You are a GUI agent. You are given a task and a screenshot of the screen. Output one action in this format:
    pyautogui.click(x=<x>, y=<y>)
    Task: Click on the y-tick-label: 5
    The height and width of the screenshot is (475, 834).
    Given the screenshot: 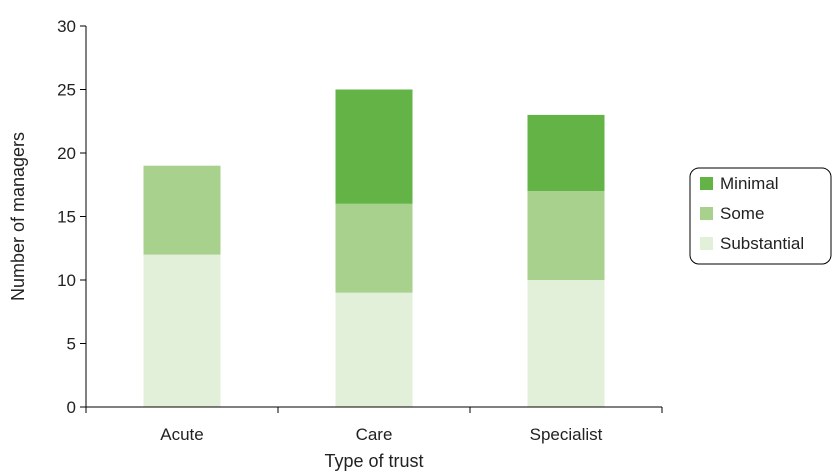 What is the action you would take?
    pyautogui.click(x=71, y=344)
    